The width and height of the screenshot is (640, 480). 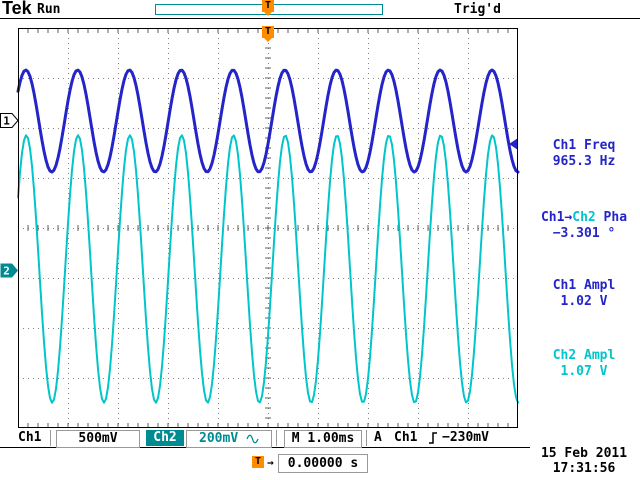 What do you see at coordinates (320, 9) in the screenshot?
I see `top-status-bar: Tek Run T Trig'd` at bounding box center [320, 9].